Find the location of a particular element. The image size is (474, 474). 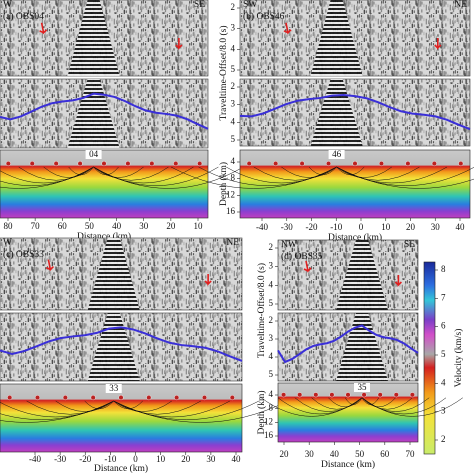

panel-label: (b) OBS46 is located at coordinates (264, 16).